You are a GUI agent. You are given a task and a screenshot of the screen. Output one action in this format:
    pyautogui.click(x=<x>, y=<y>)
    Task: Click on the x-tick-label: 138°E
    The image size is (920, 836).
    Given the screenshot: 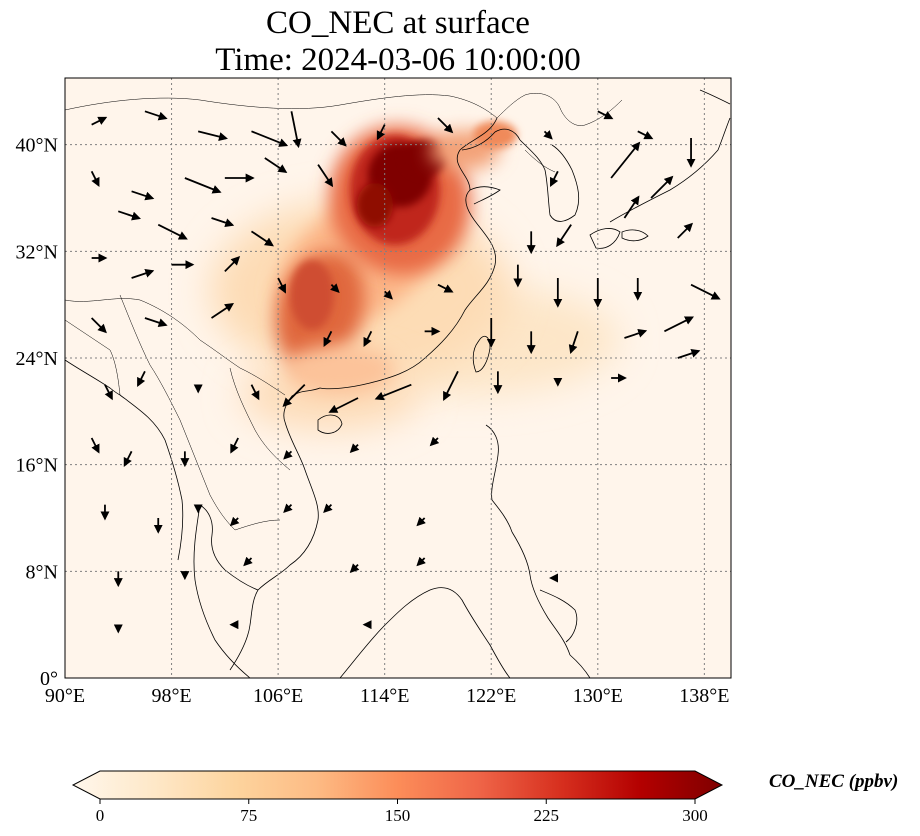 What is the action you would take?
    pyautogui.click(x=704, y=696)
    